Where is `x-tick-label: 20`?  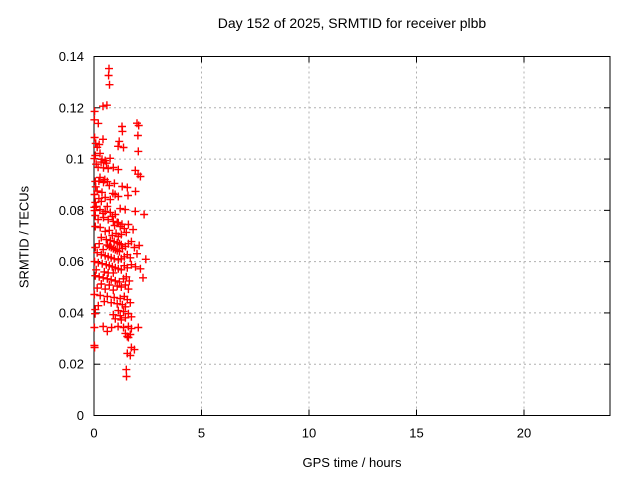
x-tick-label: 20 is located at coordinates (524, 433).